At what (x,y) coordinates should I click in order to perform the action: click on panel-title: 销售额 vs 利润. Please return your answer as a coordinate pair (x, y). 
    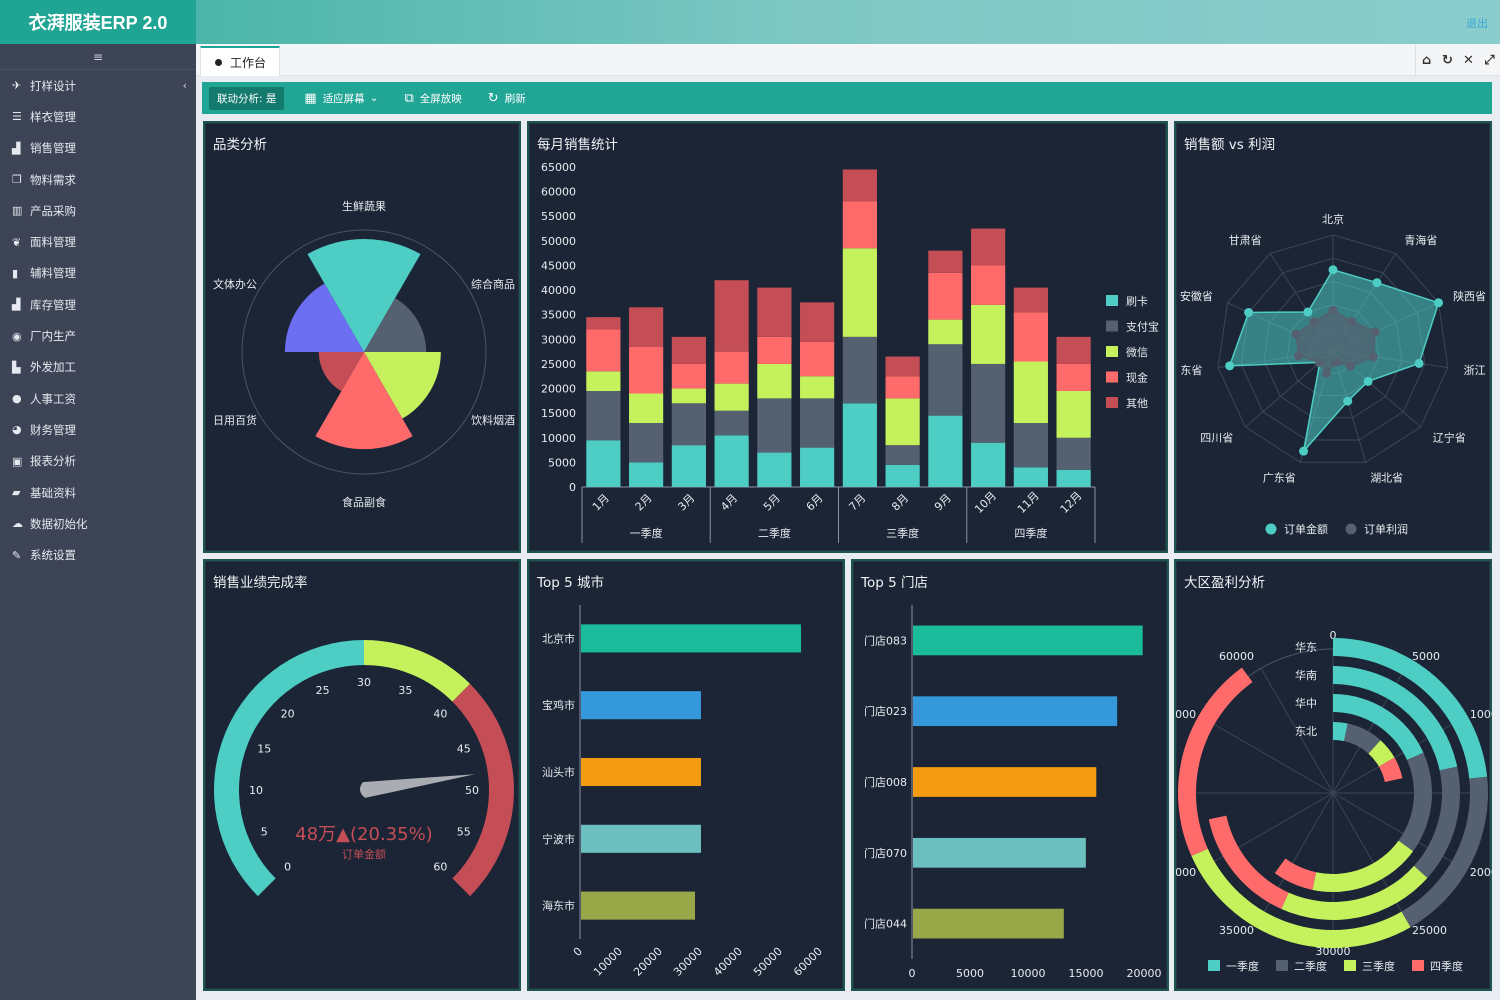
    Looking at the image, I should click on (1230, 145).